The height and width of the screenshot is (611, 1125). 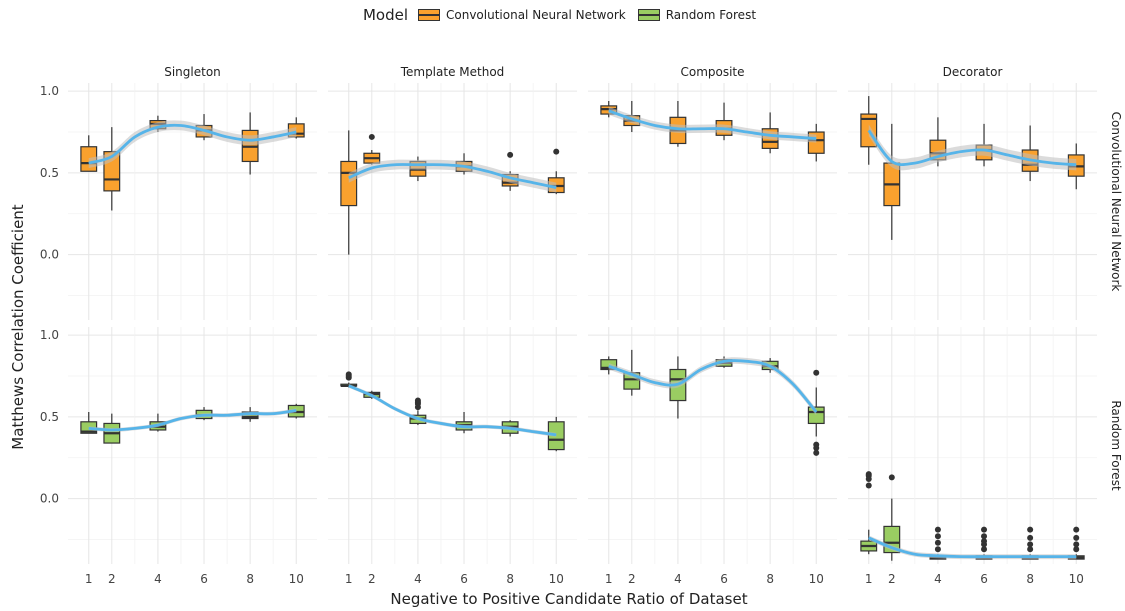 I want to click on y-axis-label: Matthews Correlation Coefficient, so click(x=18, y=326).